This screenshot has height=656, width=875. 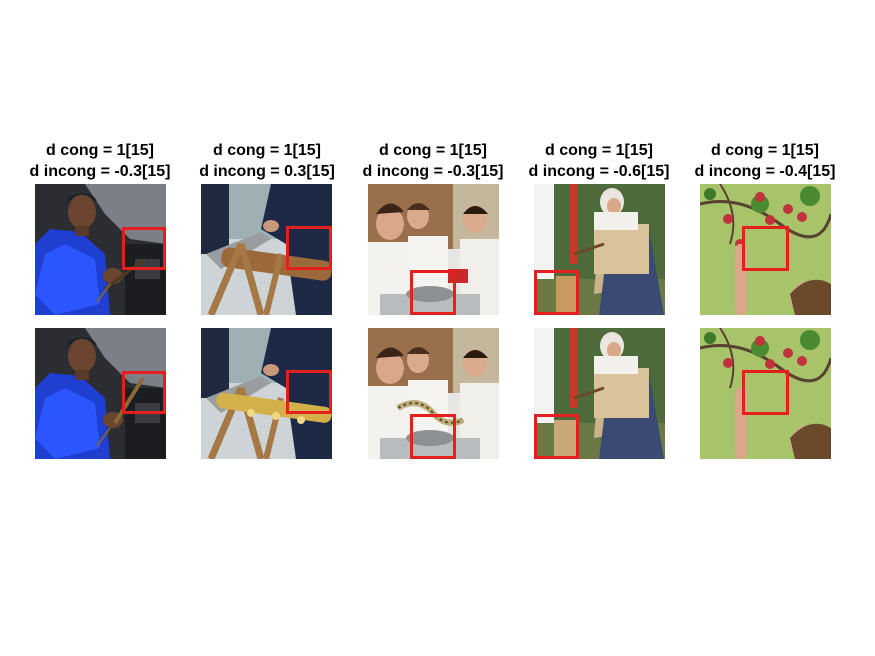 What do you see at coordinates (556, 436) in the screenshot?
I see `panel-4-bottom-highlight-box` at bounding box center [556, 436].